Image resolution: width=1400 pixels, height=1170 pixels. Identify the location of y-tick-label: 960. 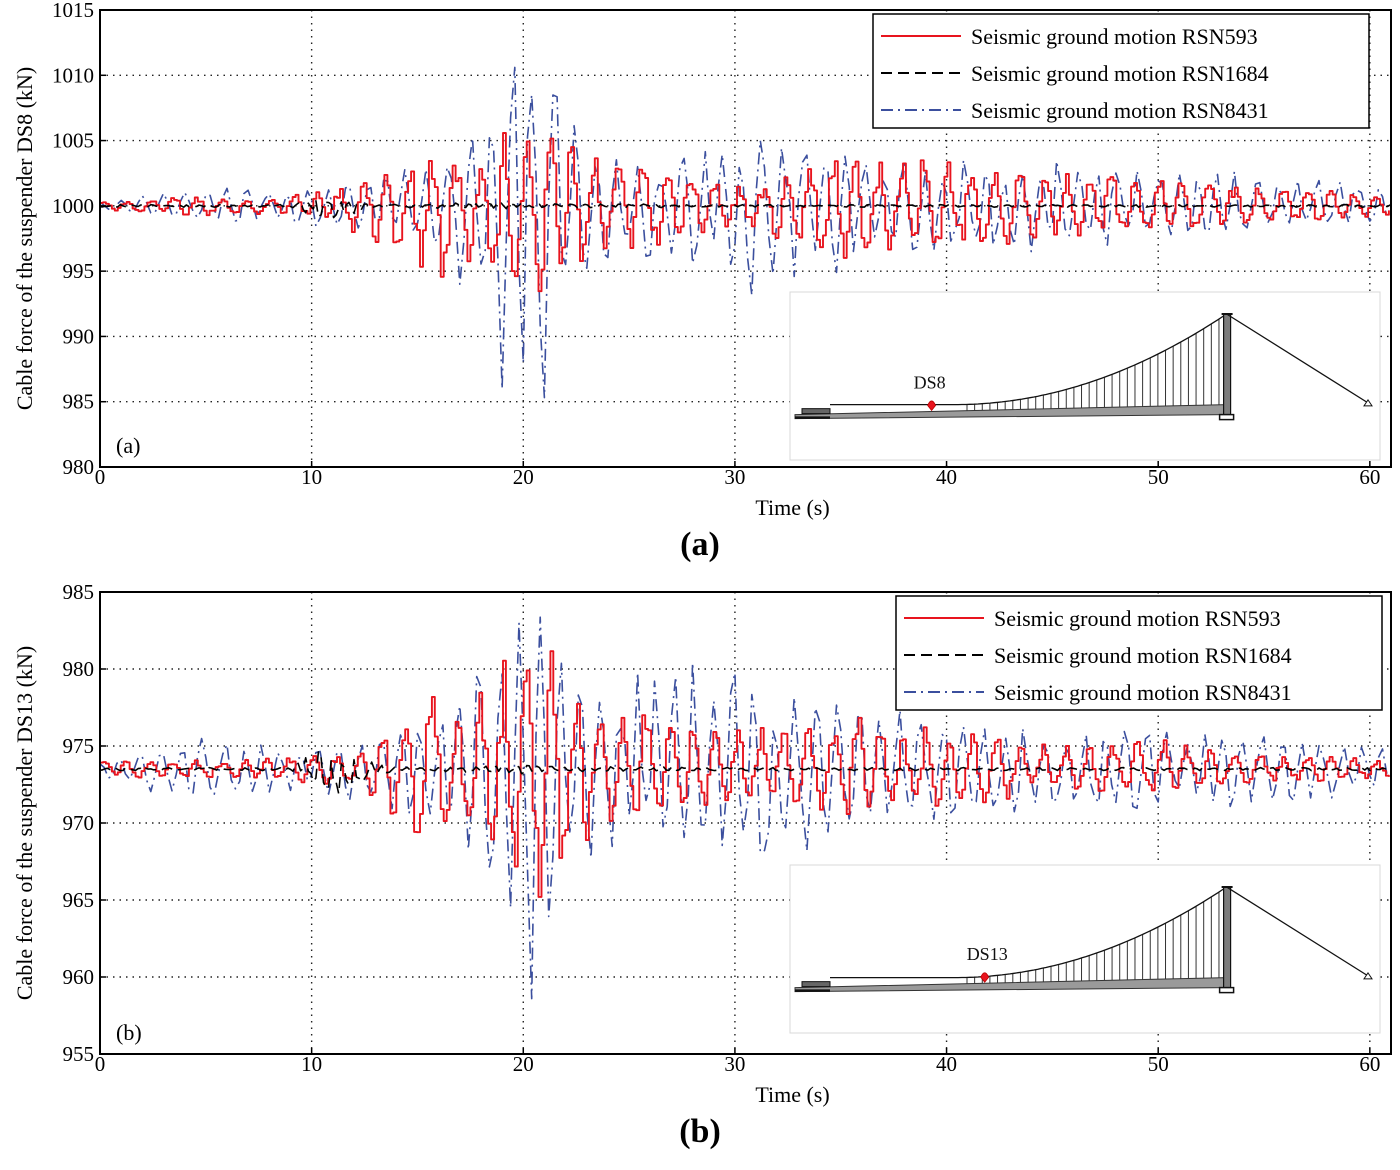
(79, 977).